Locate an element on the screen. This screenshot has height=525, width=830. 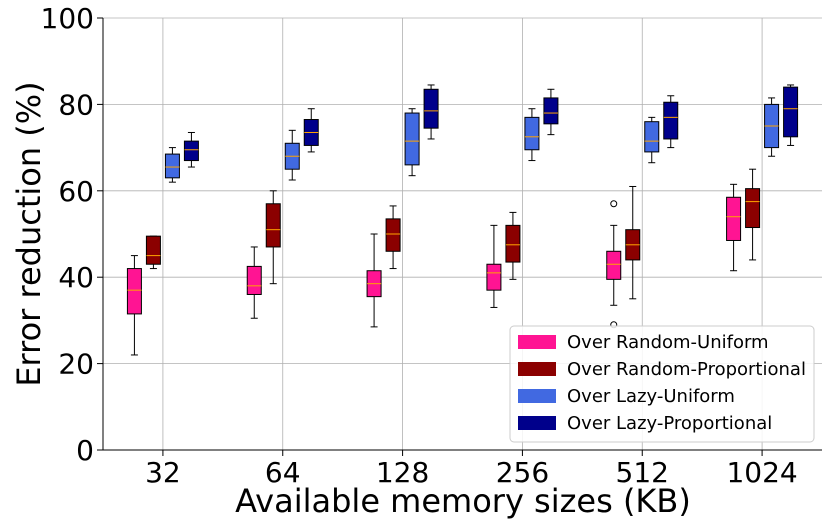
y-axis-label: Error reduction (%) is located at coordinates (29, 233).